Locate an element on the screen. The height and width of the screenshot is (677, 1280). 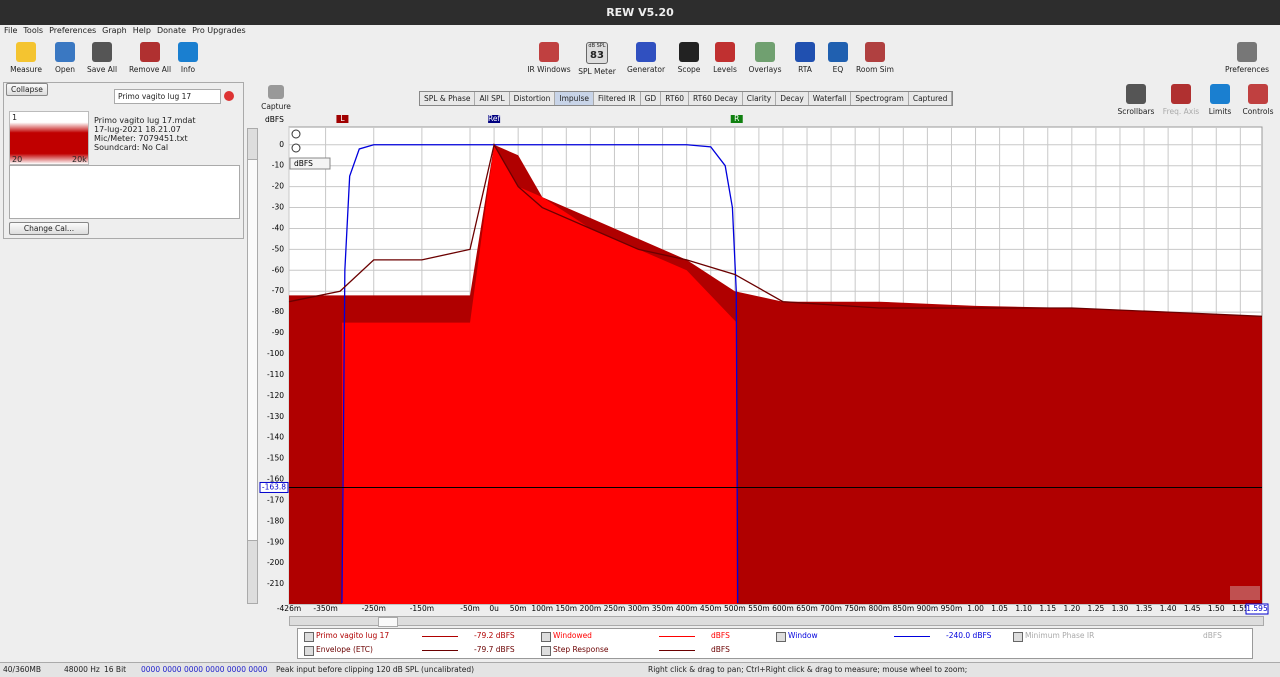
y-unit: dBFS is located at coordinates (274, 119).